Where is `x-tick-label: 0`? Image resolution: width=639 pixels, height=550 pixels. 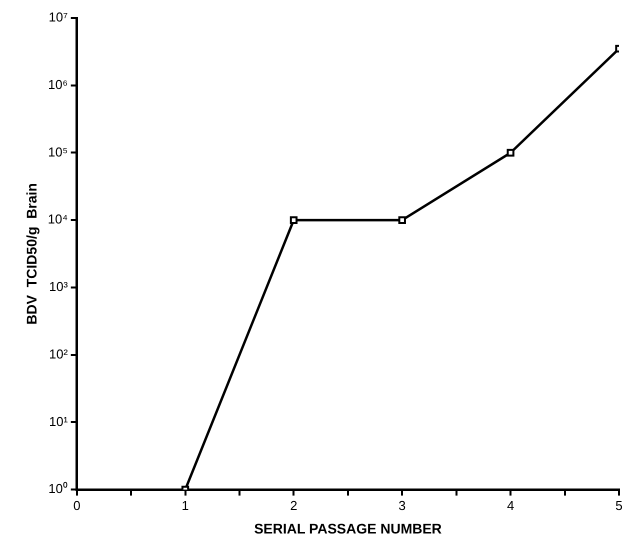 x-tick-label: 0 is located at coordinates (76, 505).